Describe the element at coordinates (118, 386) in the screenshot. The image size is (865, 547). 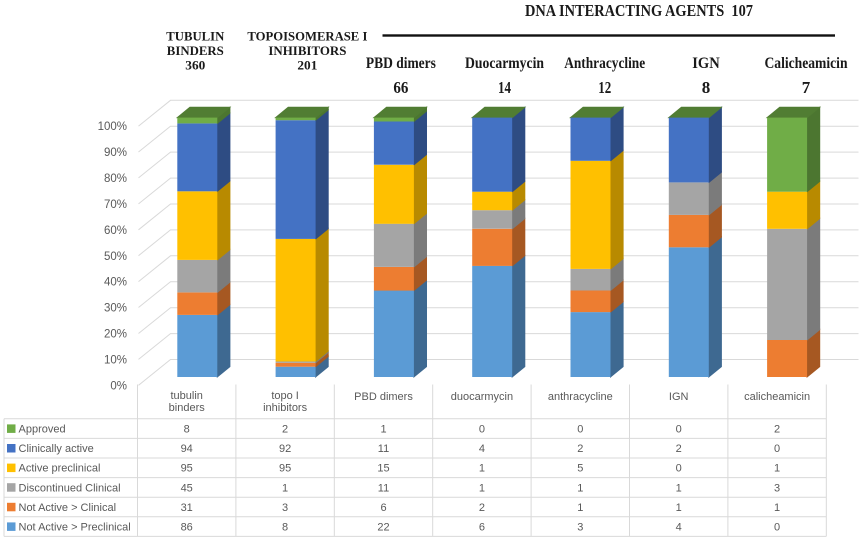
I see `svg-text: 0%` at that location.